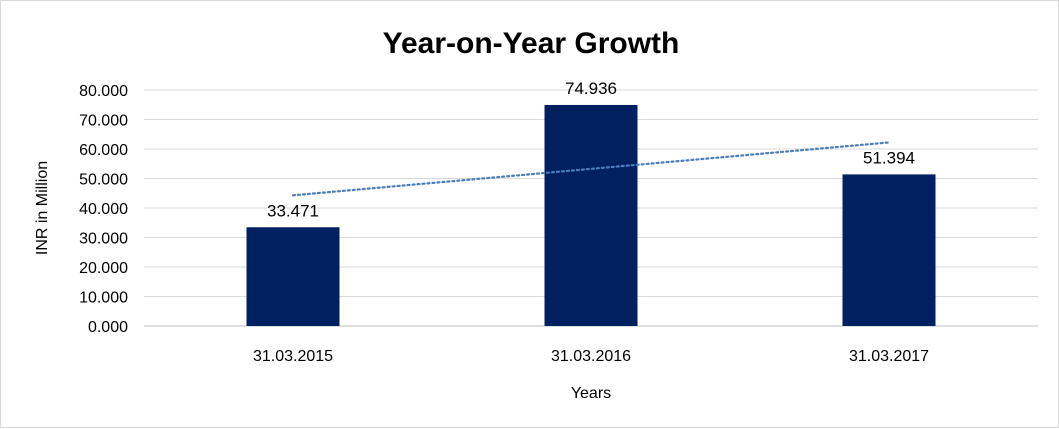  Describe the element at coordinates (42, 208) in the screenshot. I see `y-axis-title: INR in Million` at that location.